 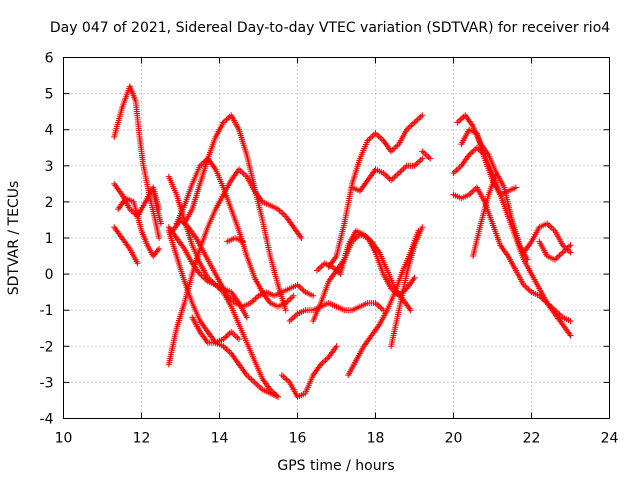 I want to click on x-tick-labels: 10 12 14 16 18 20 22 24, so click(x=337, y=439).